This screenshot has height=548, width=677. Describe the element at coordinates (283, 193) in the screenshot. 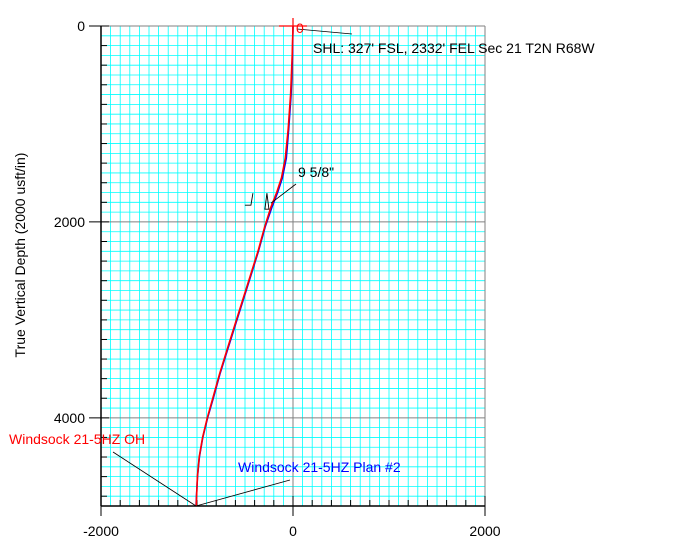

I see `casing-leader-line` at that location.